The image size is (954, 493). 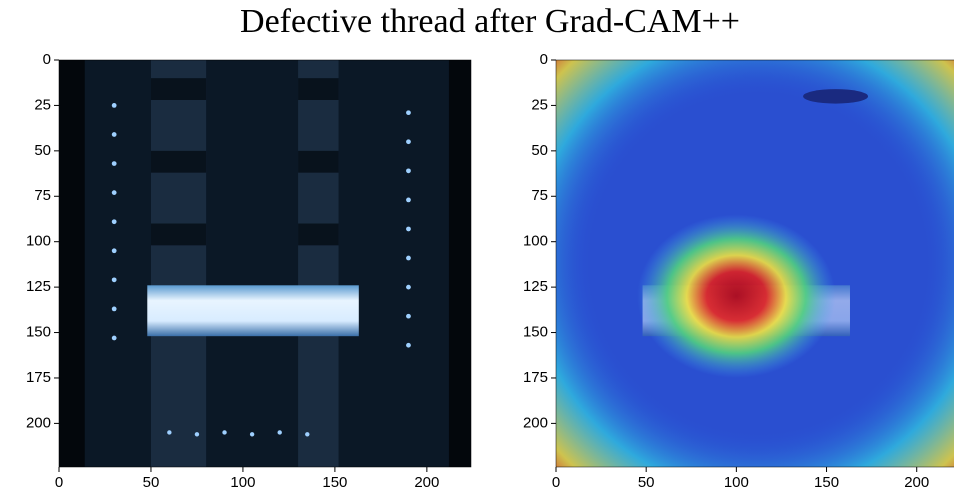 I want to click on cold-spot, so click(x=836, y=96).